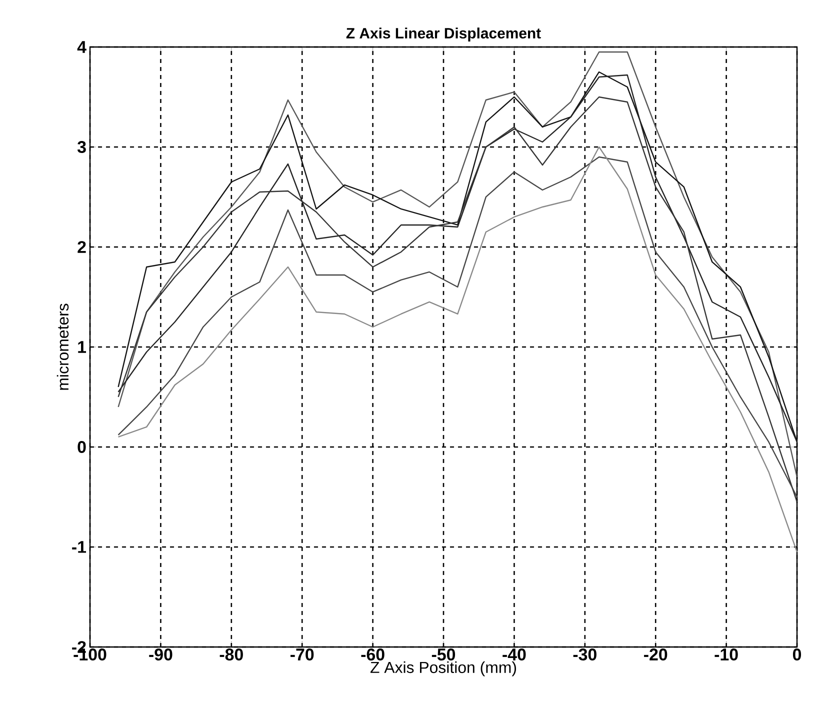 This screenshot has width=833, height=711. What do you see at coordinates (372, 654) in the screenshot?
I see `x-tick-label: -60` at bounding box center [372, 654].